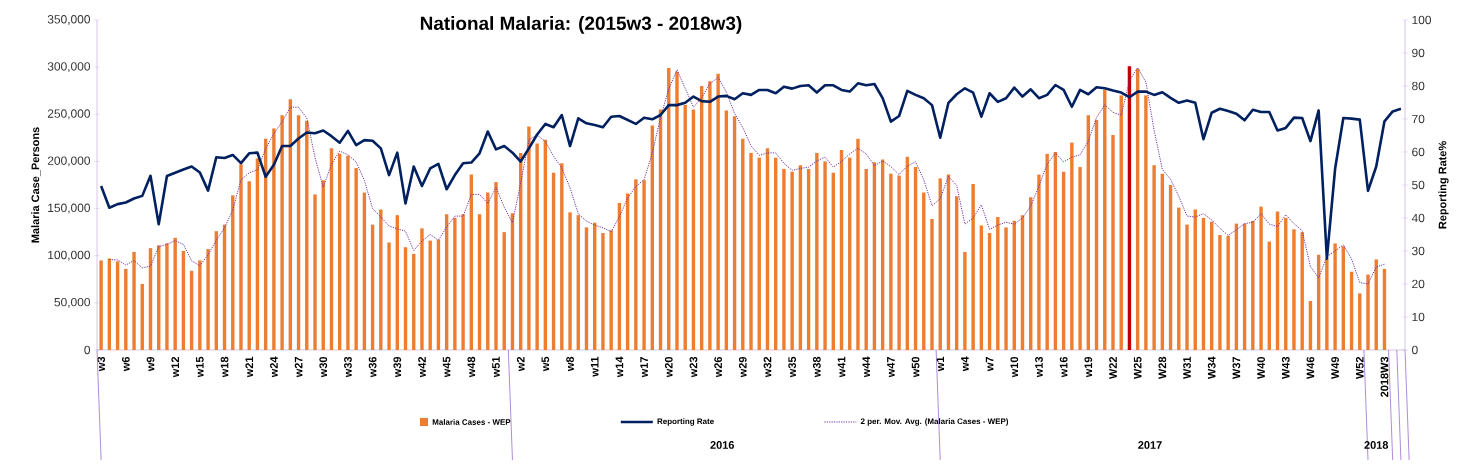 This screenshot has width=1475, height=468. What do you see at coordinates (69, 255) in the screenshot?
I see `y-tick-label: 100,000` at bounding box center [69, 255].